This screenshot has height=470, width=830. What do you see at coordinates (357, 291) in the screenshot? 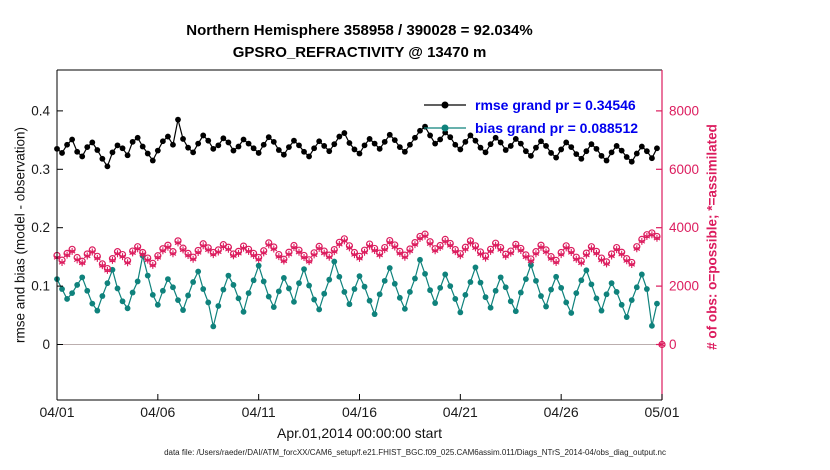
I see `bias-line` at bounding box center [357, 291].